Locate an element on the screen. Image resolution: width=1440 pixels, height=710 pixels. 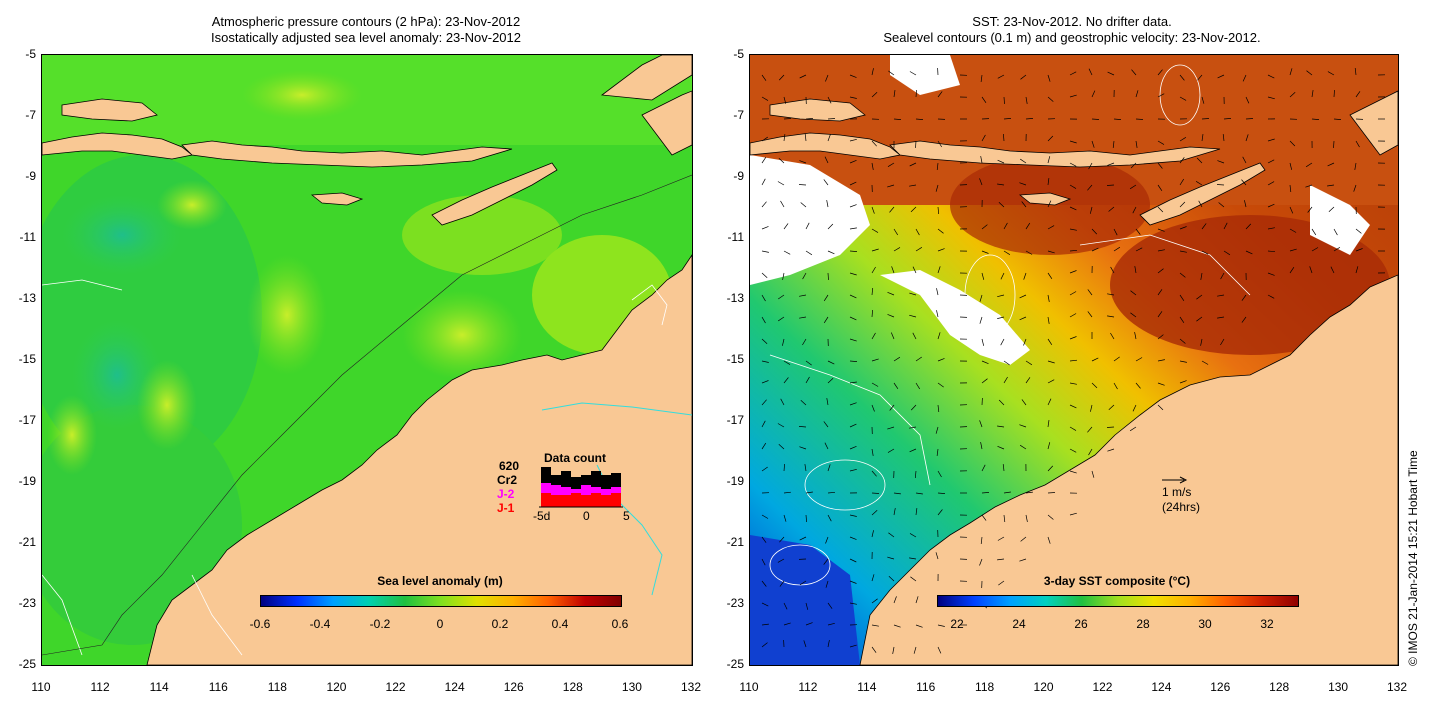
x-tick-label: 122 is located at coordinates (395, 687).